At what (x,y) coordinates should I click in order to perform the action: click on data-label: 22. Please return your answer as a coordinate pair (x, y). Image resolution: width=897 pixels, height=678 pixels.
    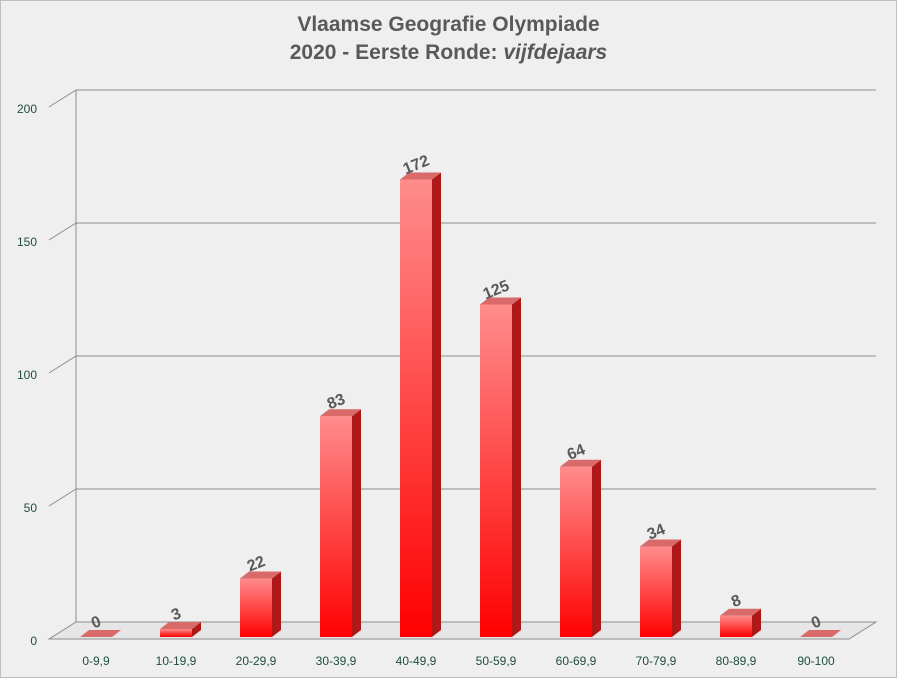
    Looking at the image, I should click on (256, 564).